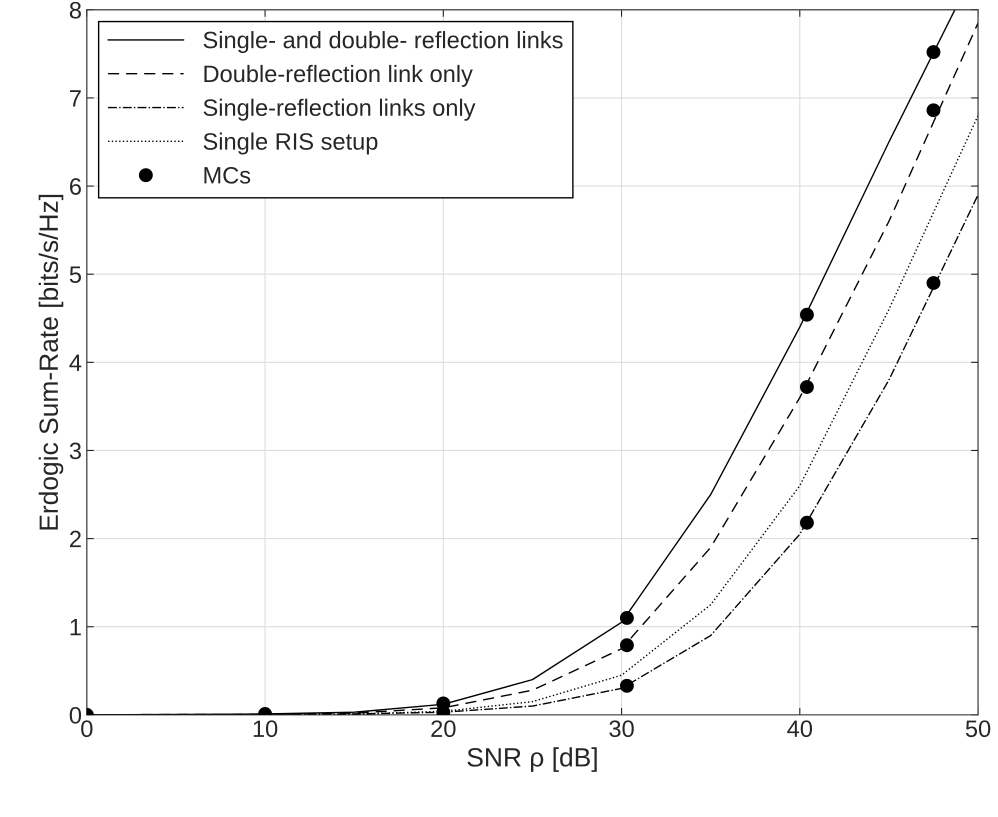 The height and width of the screenshot is (817, 998). Describe the element at coordinates (51, 362) in the screenshot. I see `y-axis-title: Erdogic Sum-Rate [bits/s/Hz]` at that location.